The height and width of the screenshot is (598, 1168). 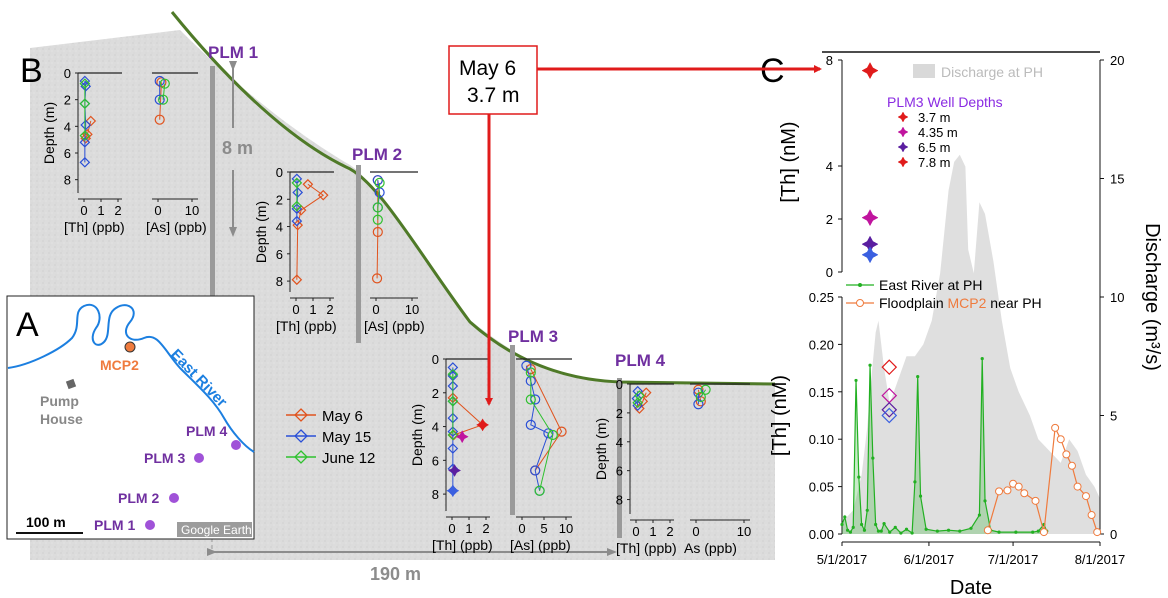 I want to click on river-legend-marker, so click(x=860, y=285).